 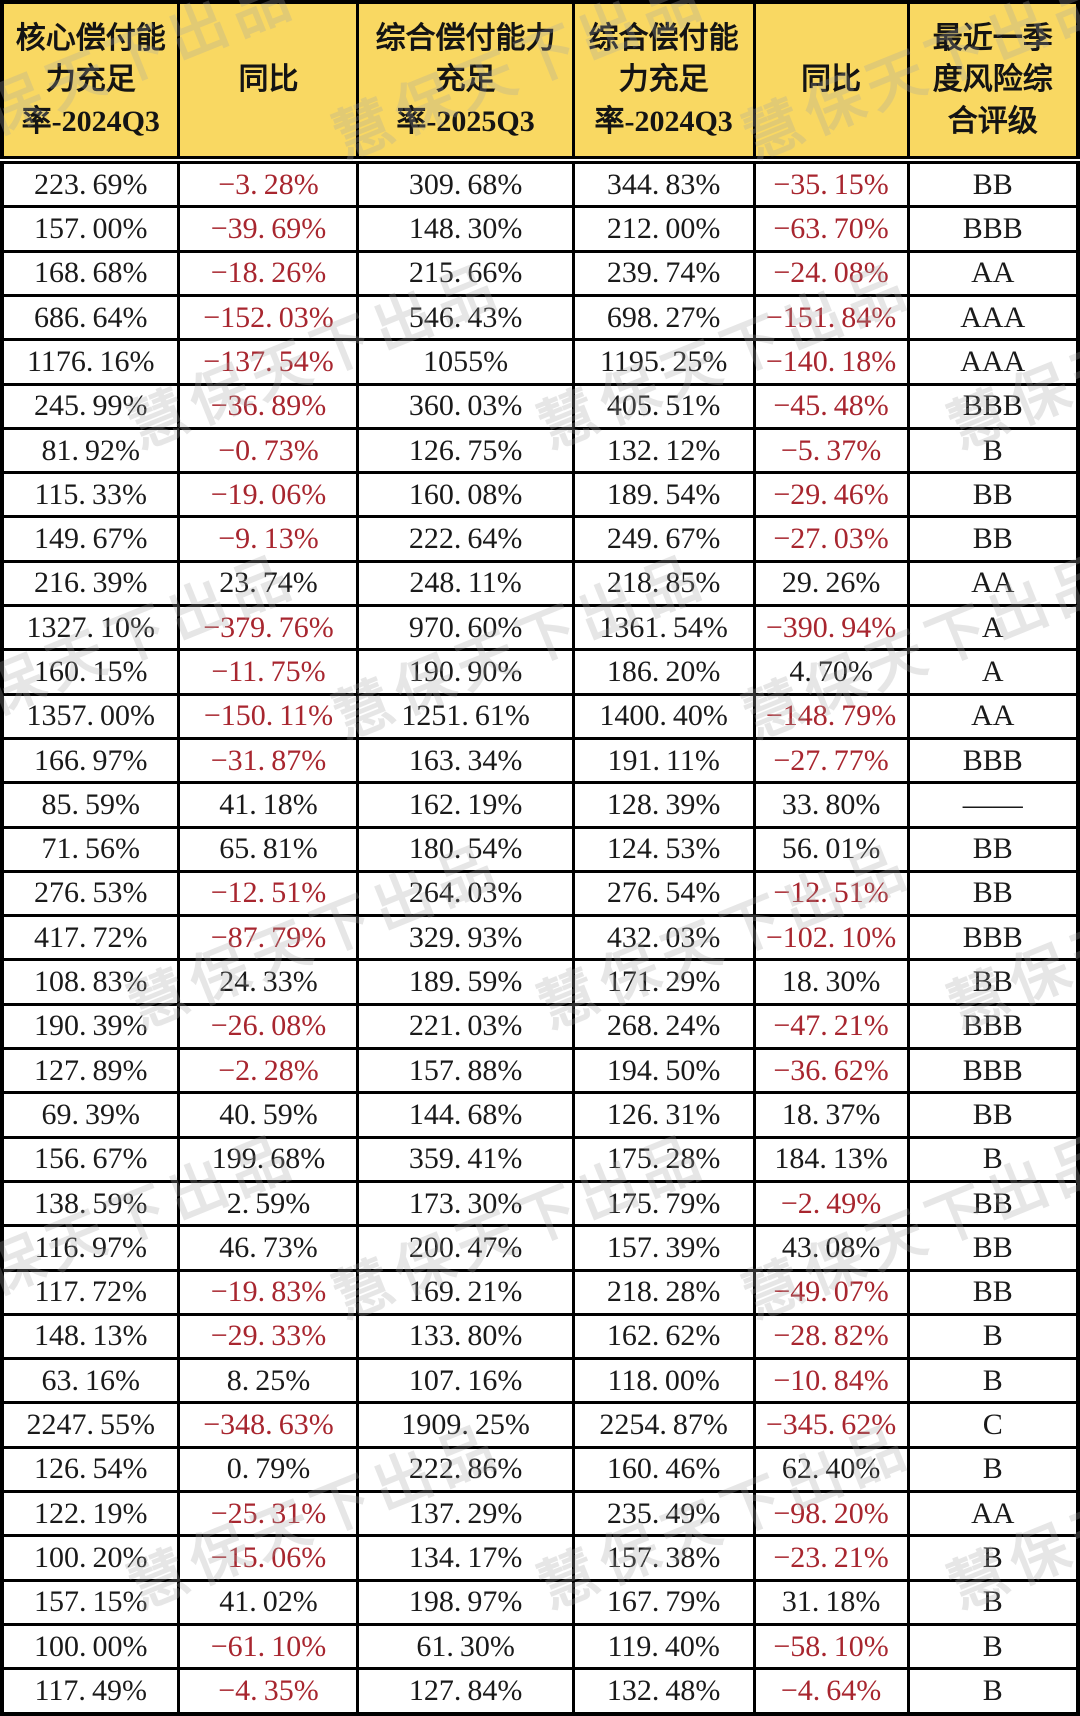 I want to click on ratio-cell: 144. 68%, so click(x=465, y=1115).